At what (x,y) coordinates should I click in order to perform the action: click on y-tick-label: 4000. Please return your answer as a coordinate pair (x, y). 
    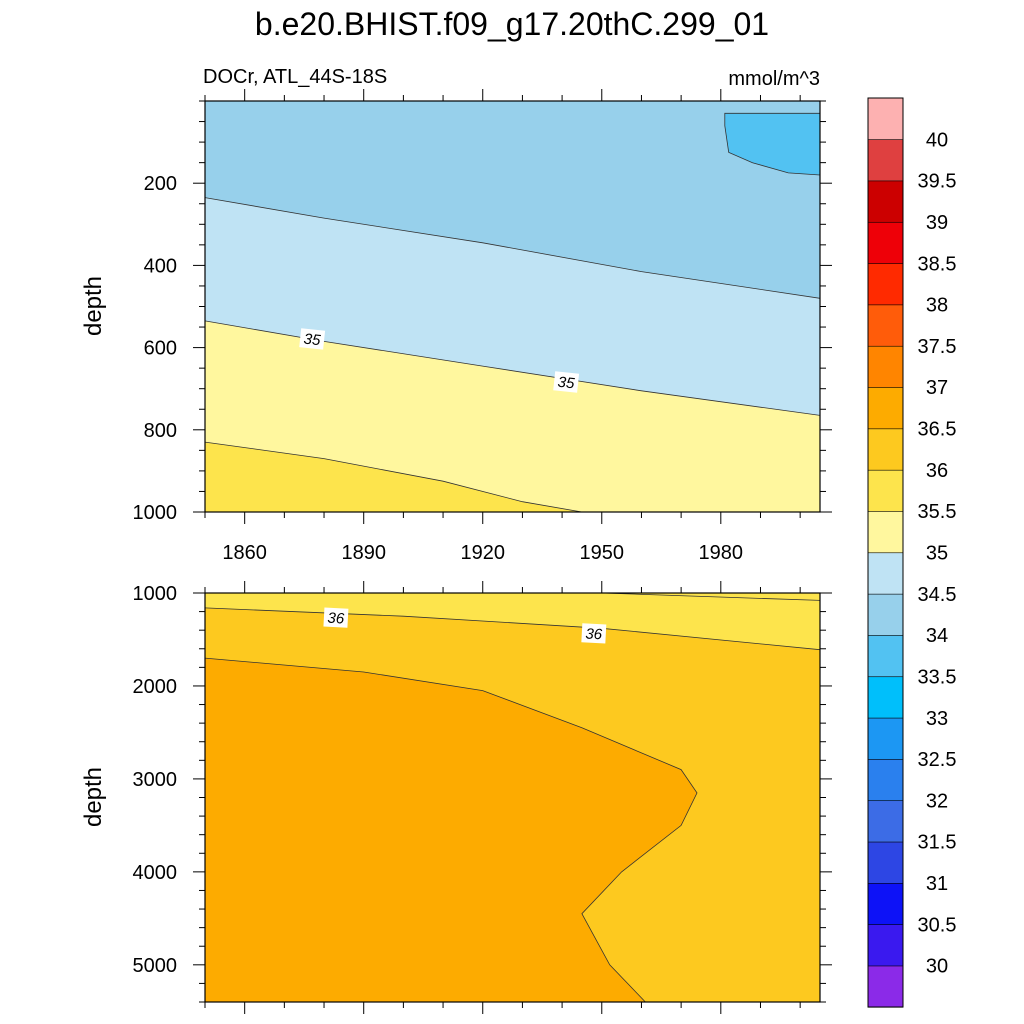
    Looking at the image, I should click on (155, 873).